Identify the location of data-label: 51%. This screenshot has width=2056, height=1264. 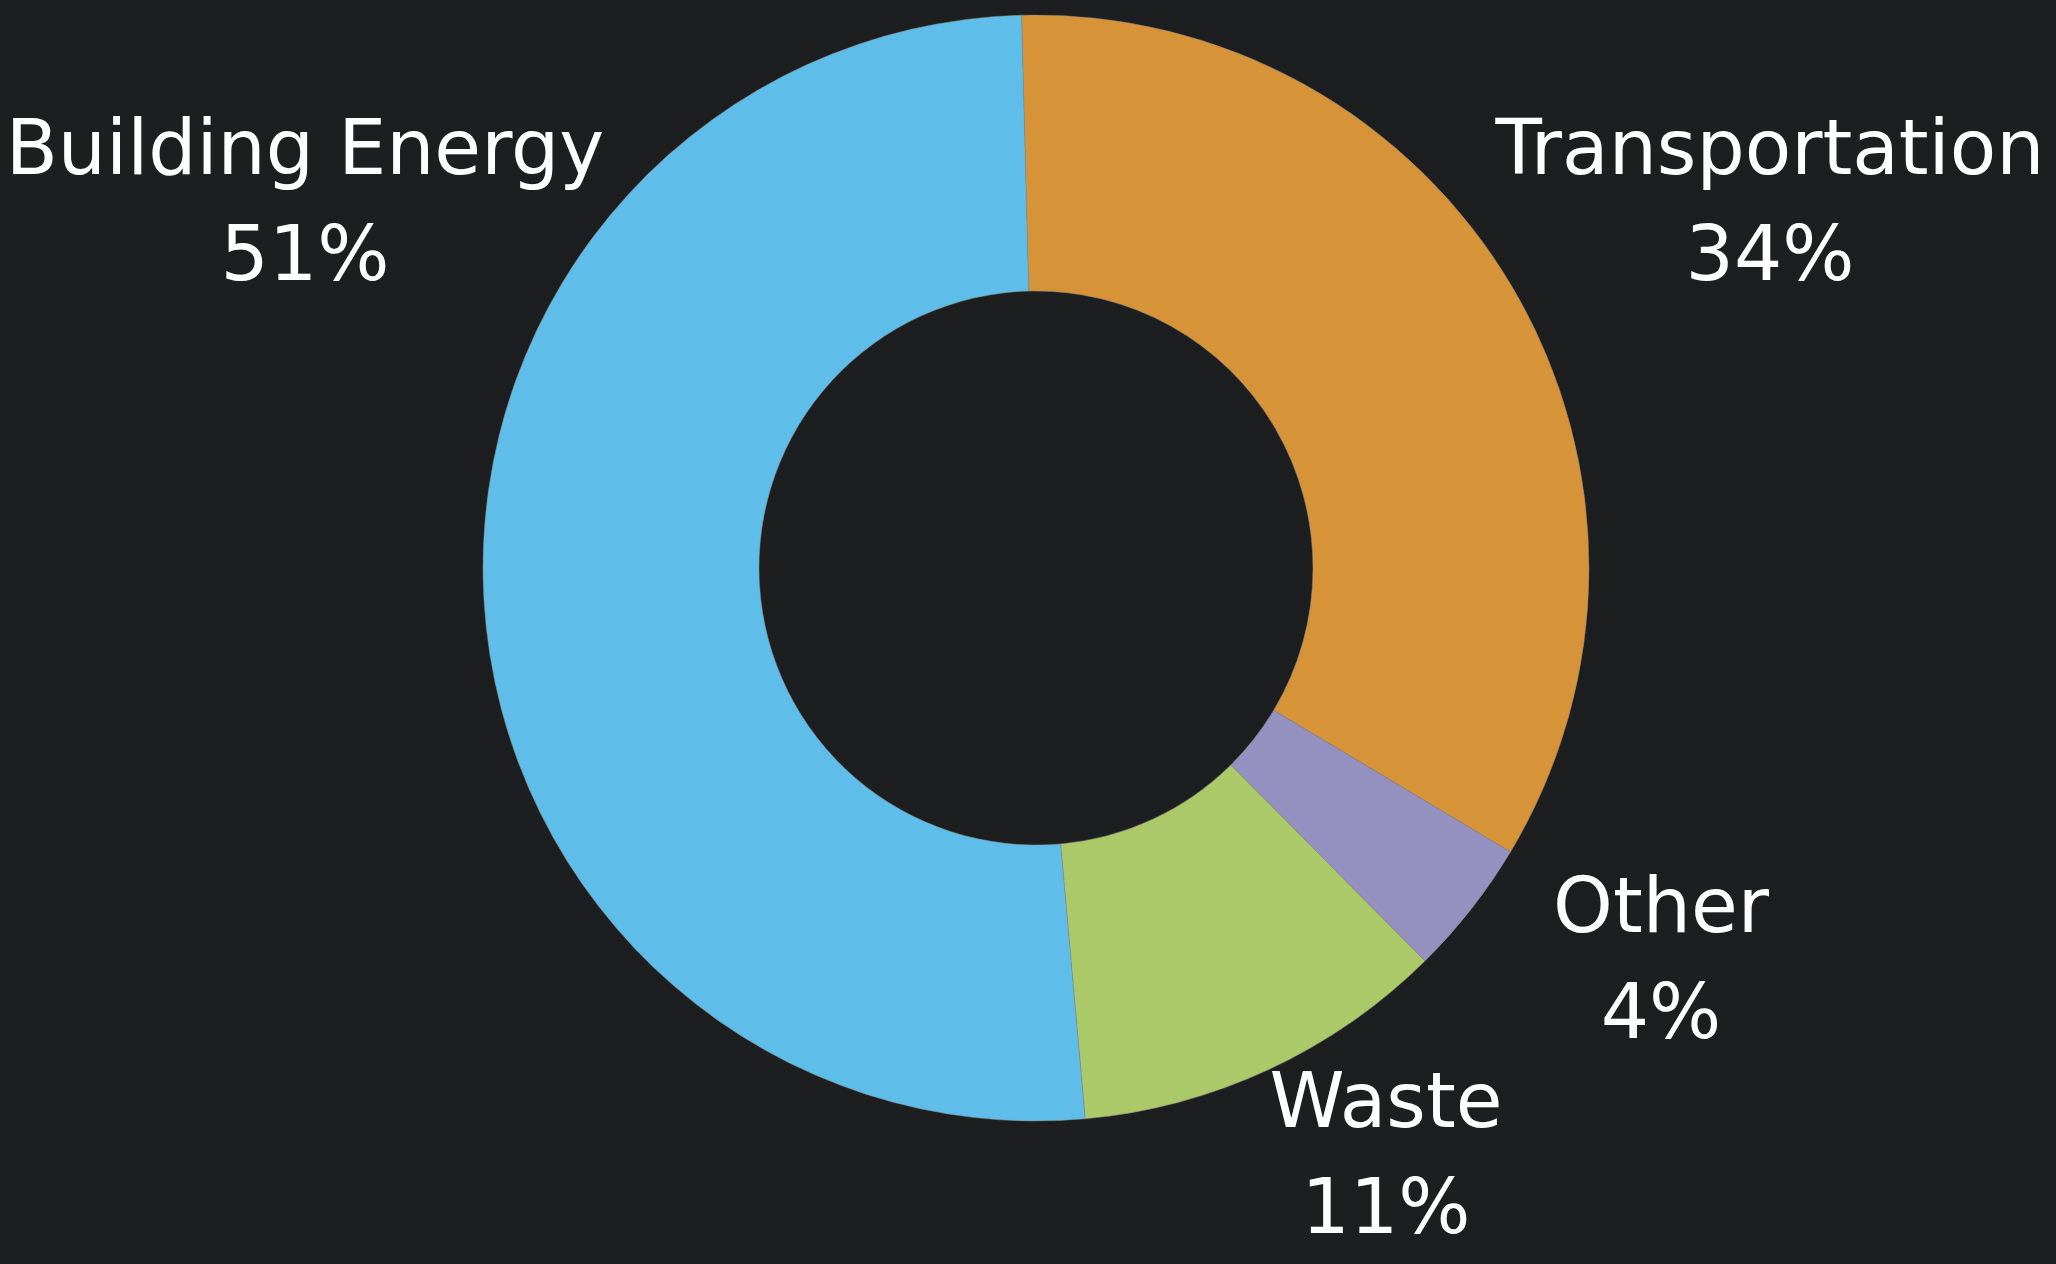
(305, 253).